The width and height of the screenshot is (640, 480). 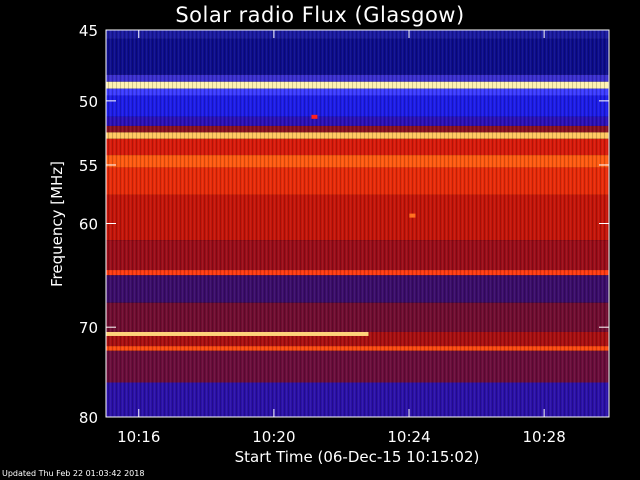 I want to click on y-tick-label: 60, so click(x=88, y=225).